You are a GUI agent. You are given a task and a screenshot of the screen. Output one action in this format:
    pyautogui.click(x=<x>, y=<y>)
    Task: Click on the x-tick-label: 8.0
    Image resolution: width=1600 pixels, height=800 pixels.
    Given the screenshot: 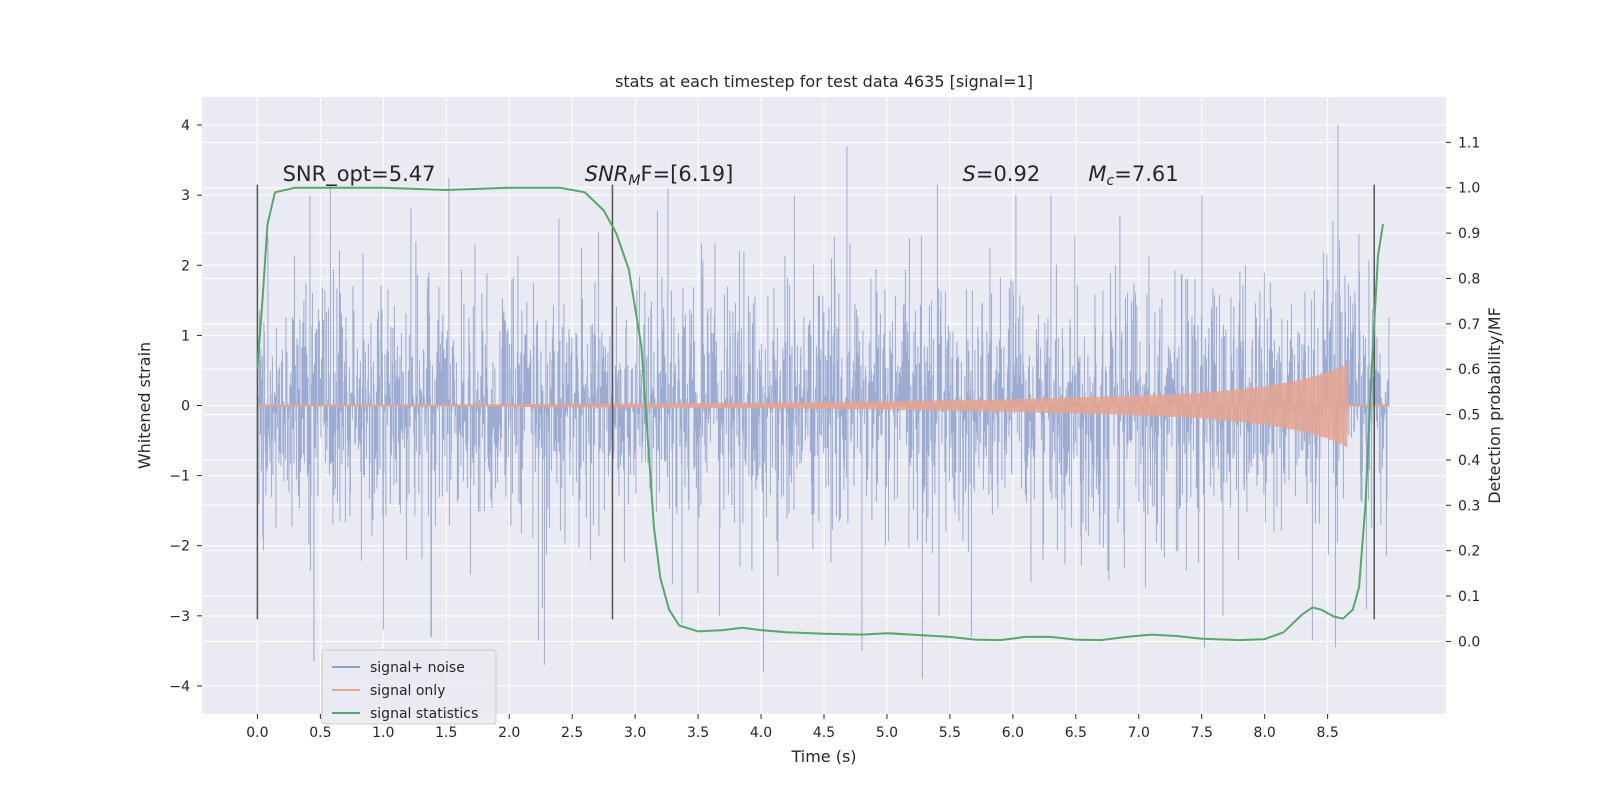 What is the action you would take?
    pyautogui.click(x=1265, y=733)
    